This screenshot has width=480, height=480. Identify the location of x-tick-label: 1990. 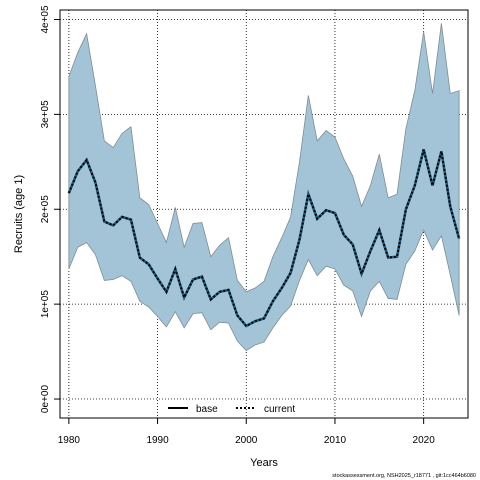
(157, 440).